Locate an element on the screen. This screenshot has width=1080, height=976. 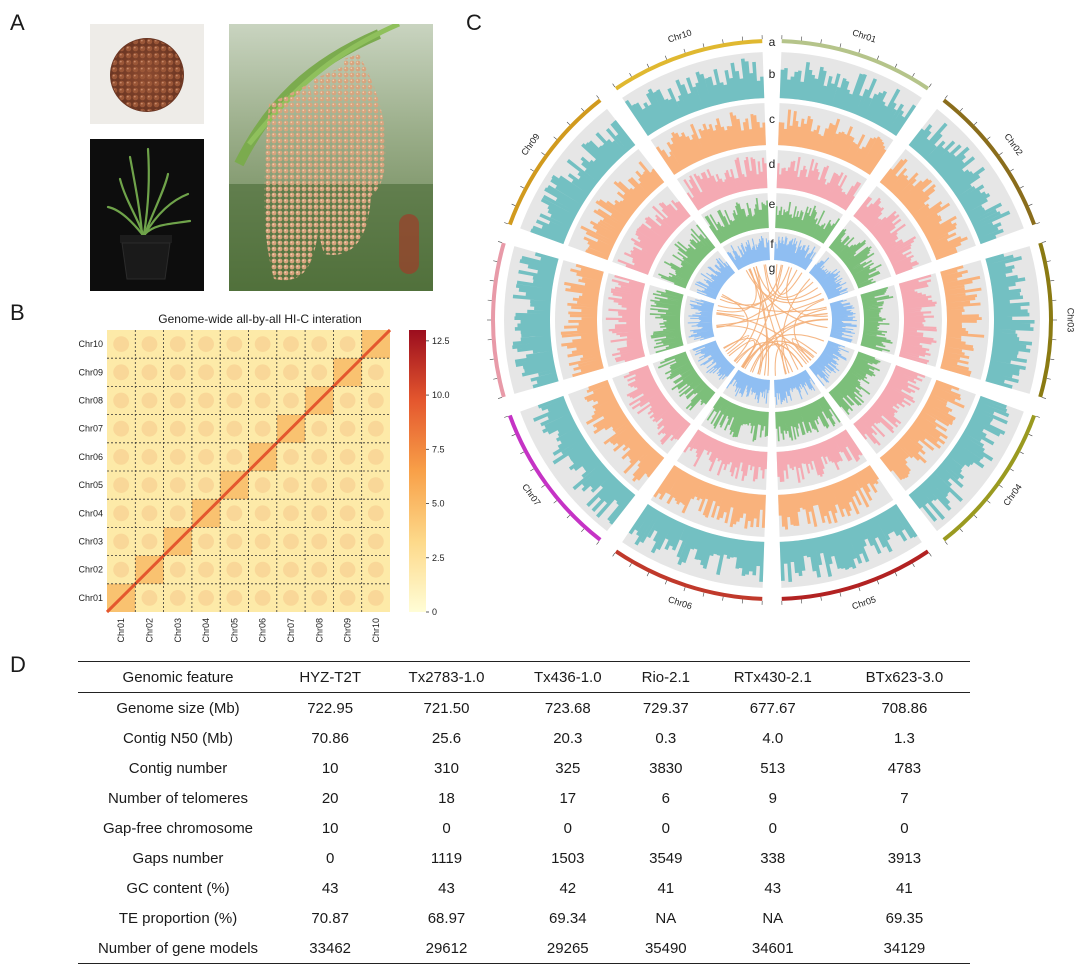
value-cell: 29265 is located at coordinates (567, 948).